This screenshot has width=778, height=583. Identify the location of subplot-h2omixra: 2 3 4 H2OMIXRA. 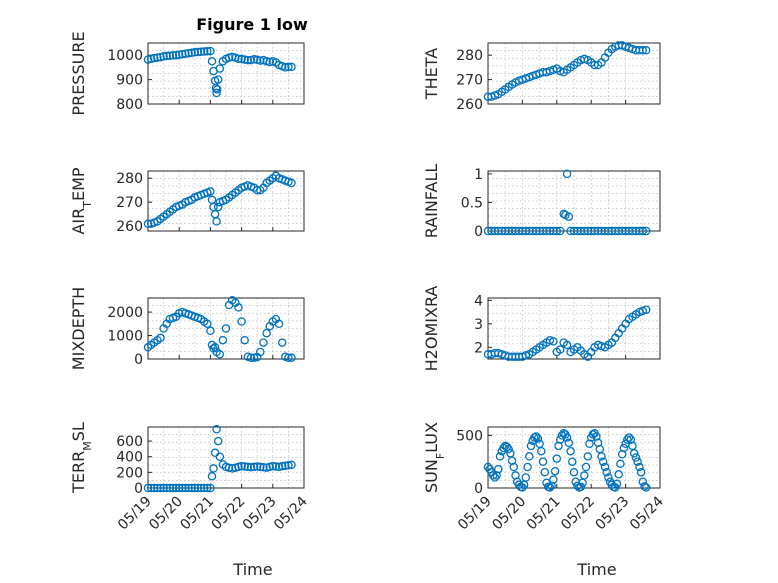
(541, 328).